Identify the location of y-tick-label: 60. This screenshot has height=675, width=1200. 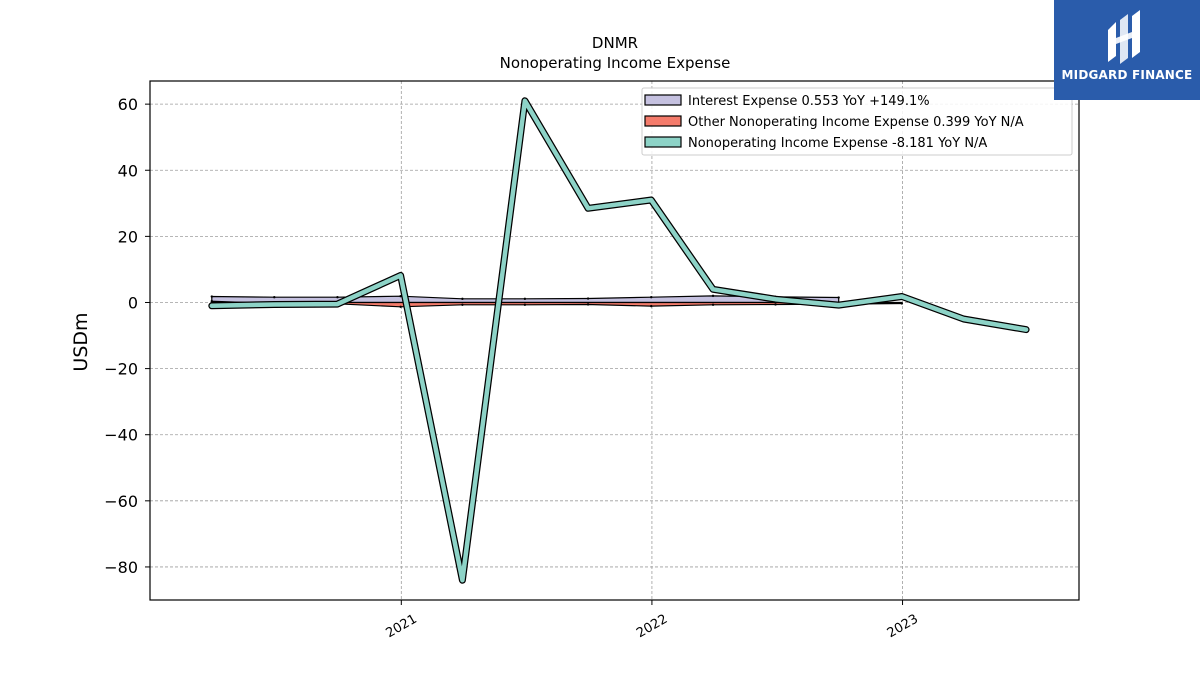
(128, 104).